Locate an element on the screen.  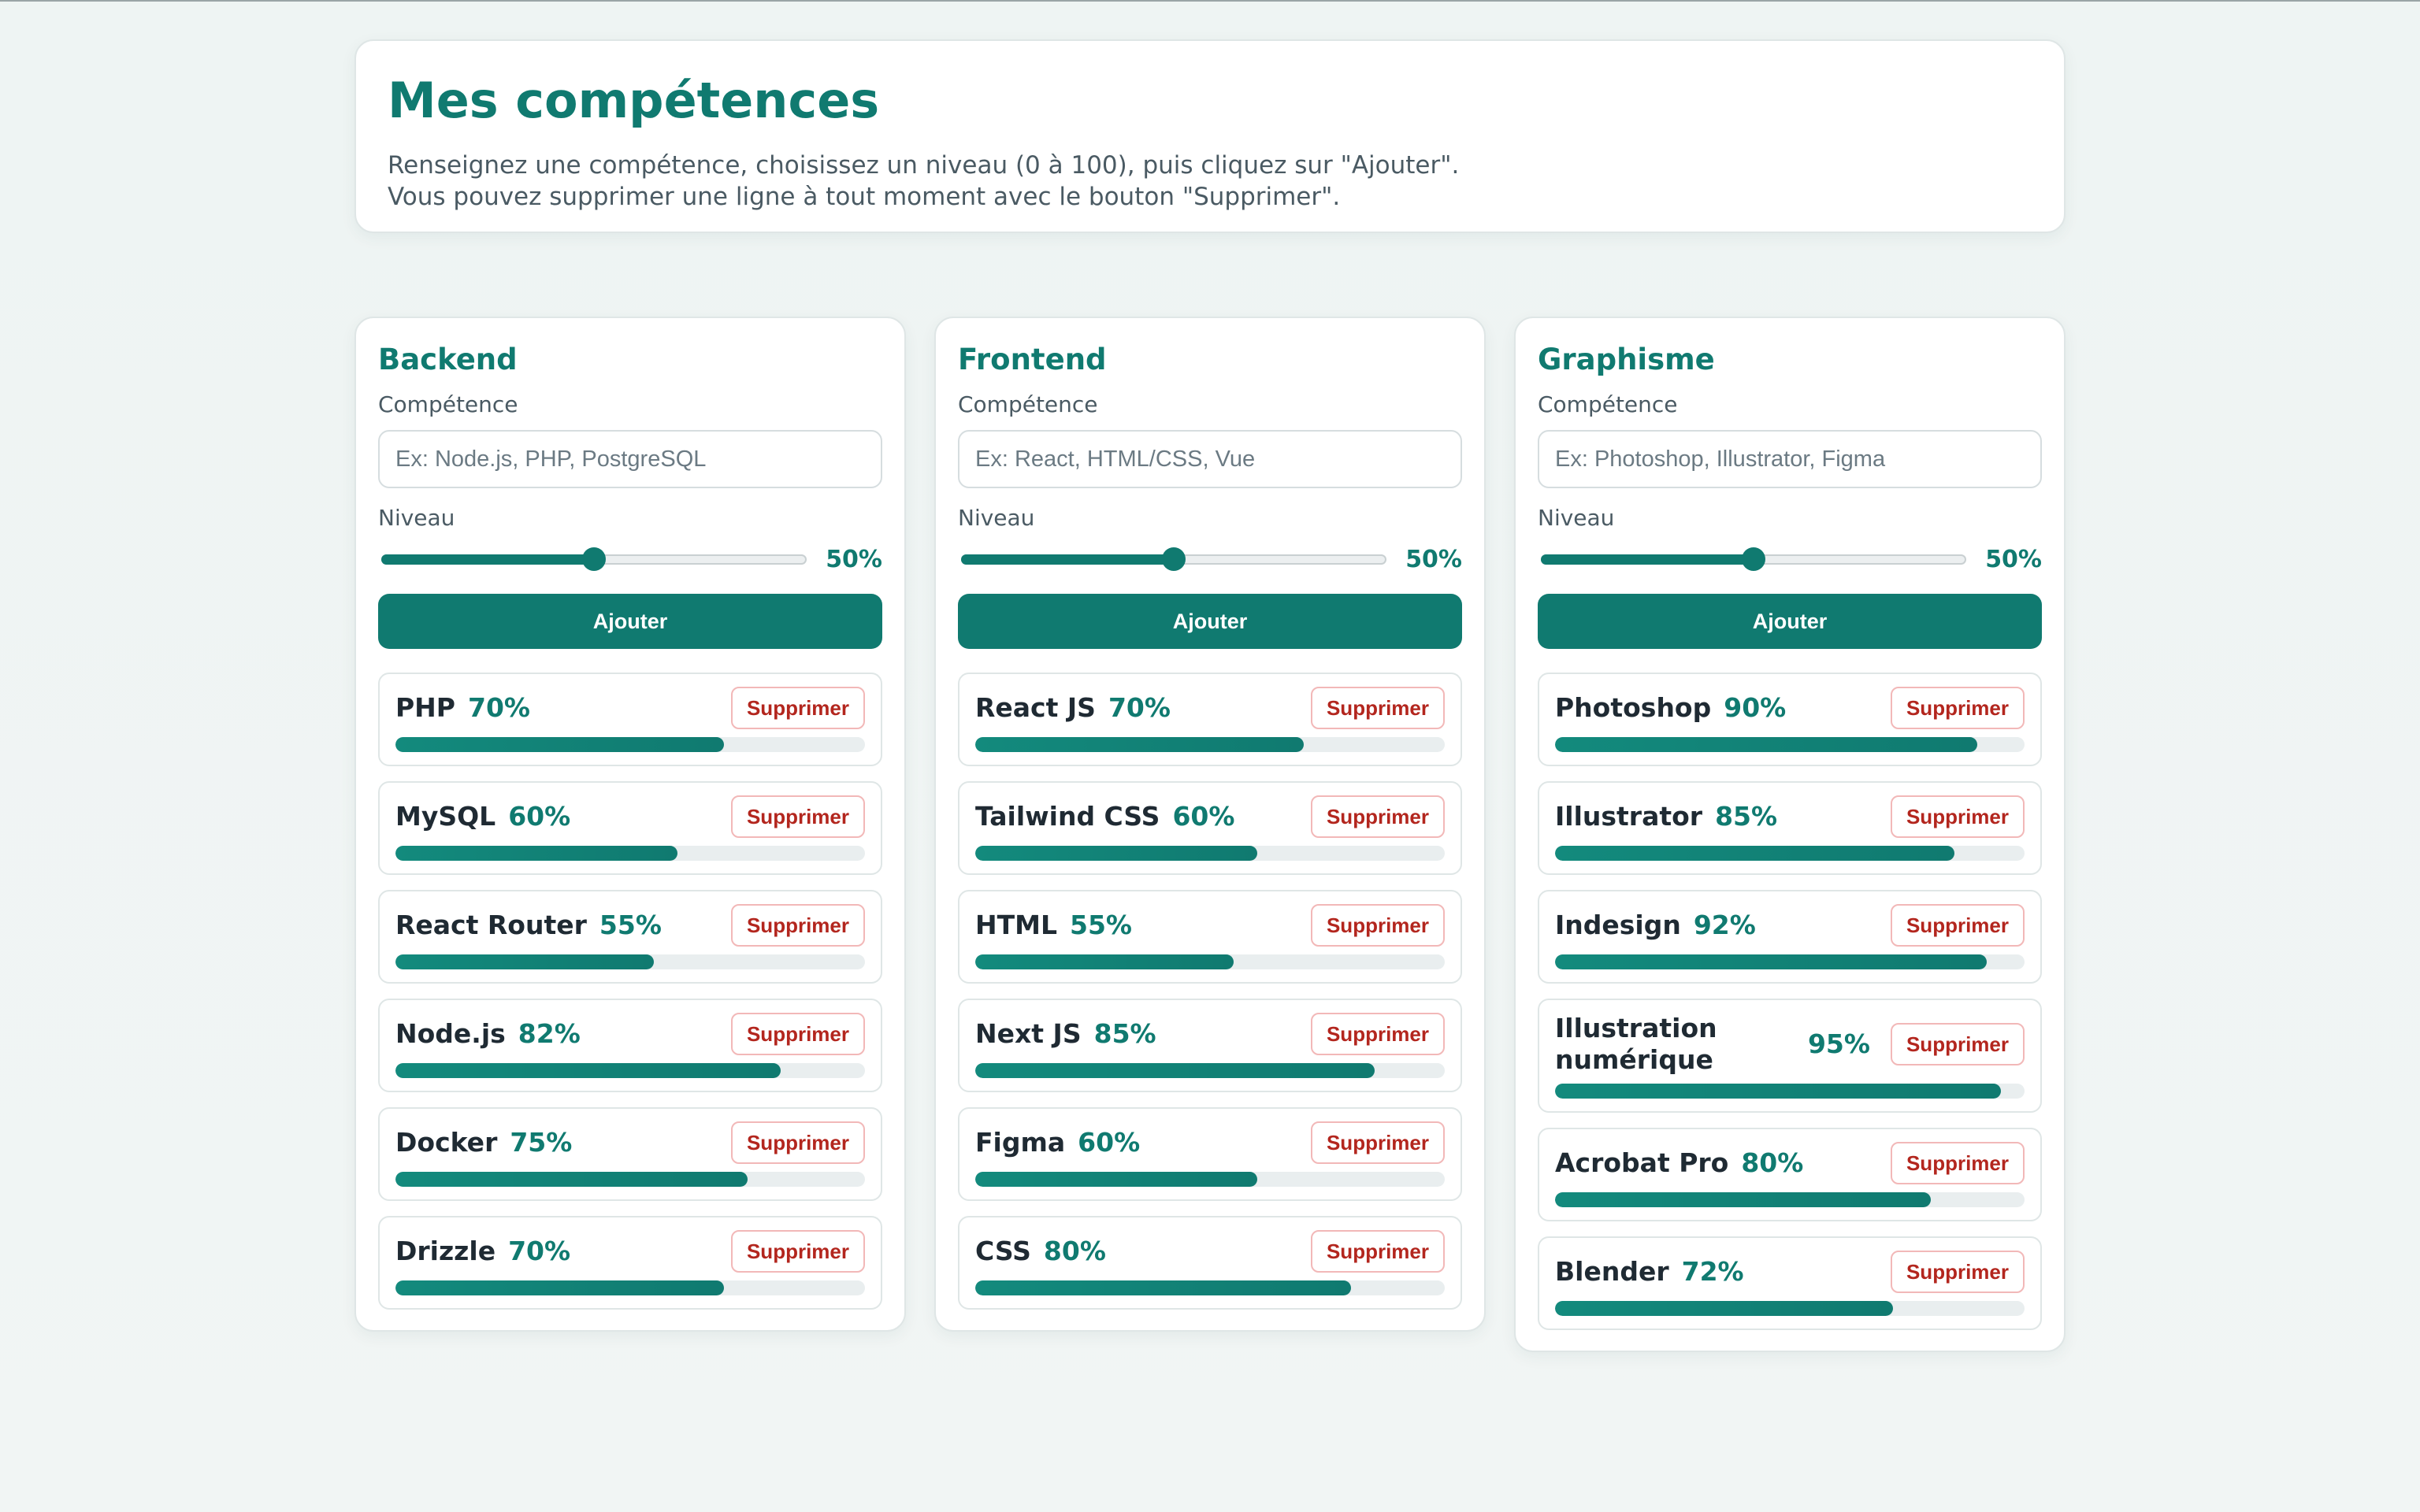
skill-name: Indesign is located at coordinates (1618, 925).